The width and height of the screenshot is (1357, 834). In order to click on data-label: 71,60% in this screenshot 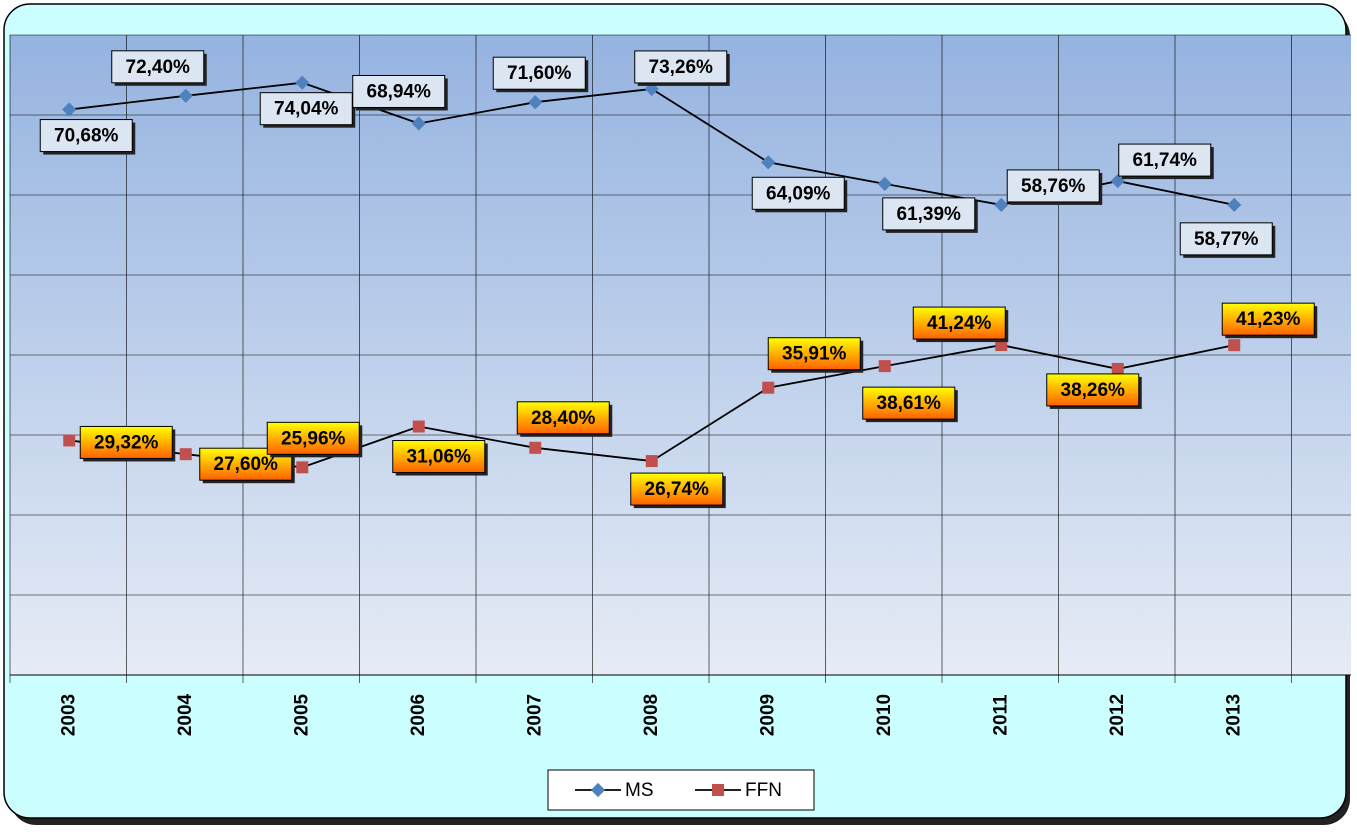, I will do `click(539, 73)`.